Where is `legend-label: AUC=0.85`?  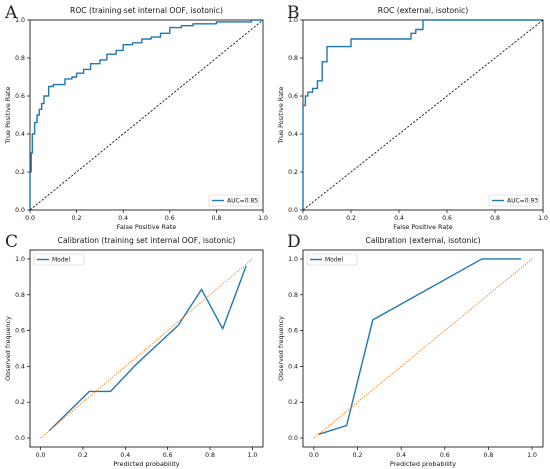
legend-label: AUC=0.85 is located at coordinates (242, 201).